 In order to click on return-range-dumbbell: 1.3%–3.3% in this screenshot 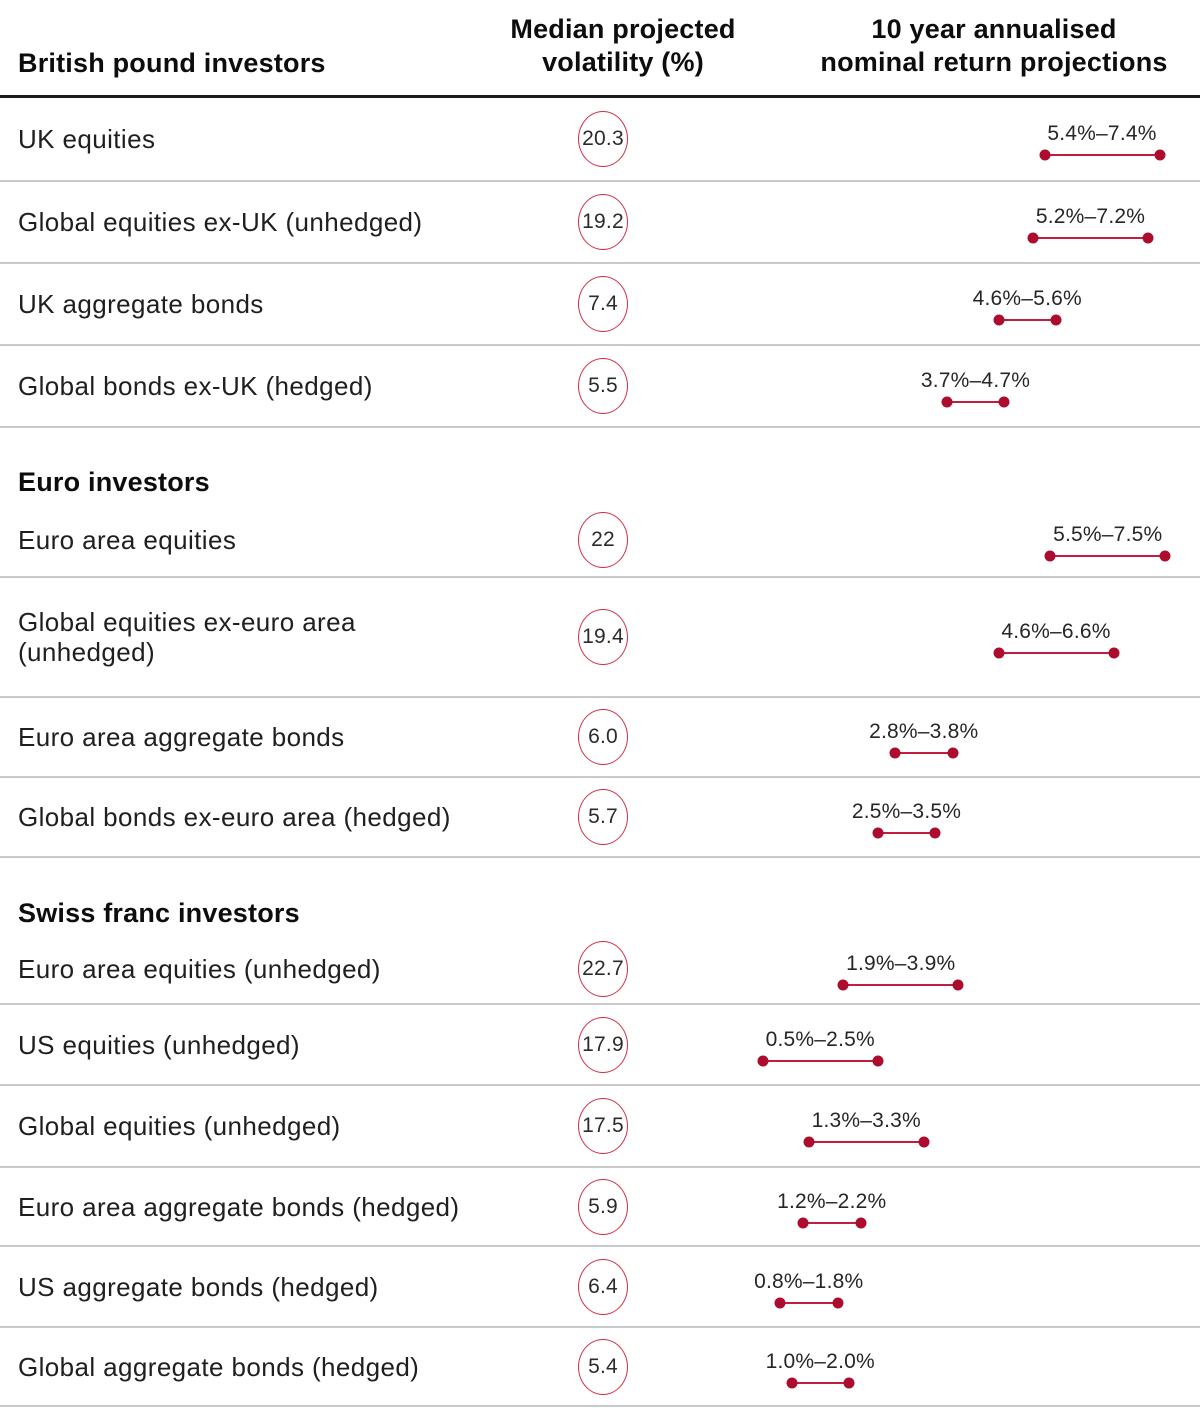, I will do `click(866, 1128)`.